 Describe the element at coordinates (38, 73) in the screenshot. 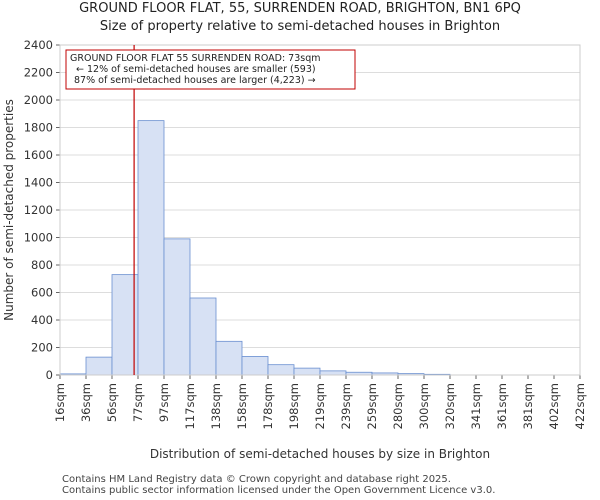

I see `y-tick-label: 2200` at that location.